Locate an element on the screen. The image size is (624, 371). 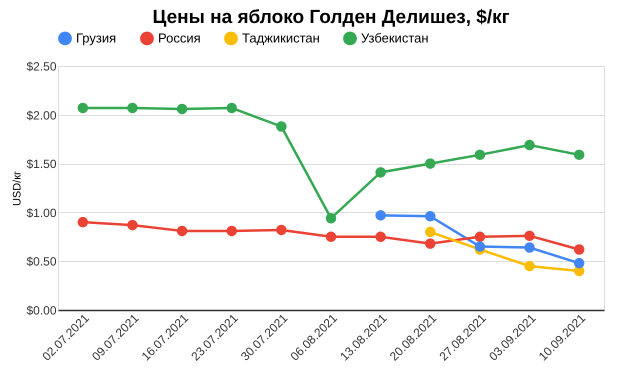
y-tick-label: $2.00 is located at coordinates (41, 115).